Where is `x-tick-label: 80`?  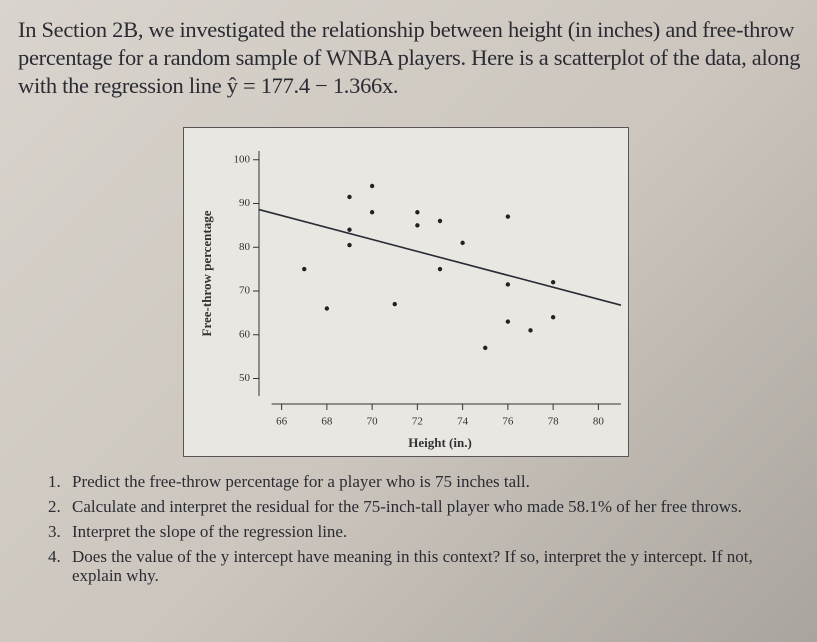 x-tick-label: 80 is located at coordinates (599, 422).